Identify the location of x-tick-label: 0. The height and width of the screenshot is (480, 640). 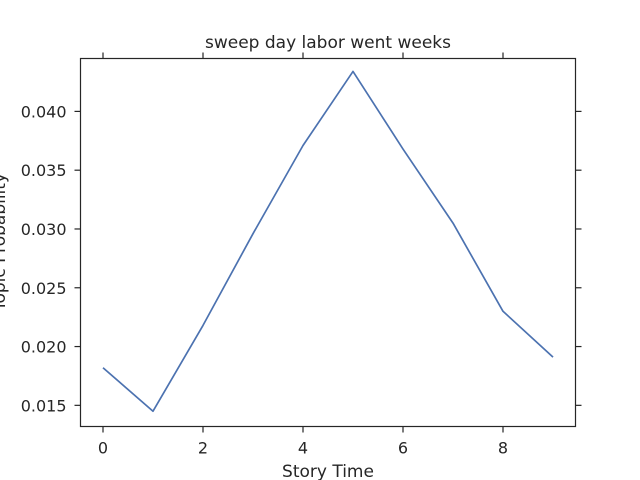
(103, 448).